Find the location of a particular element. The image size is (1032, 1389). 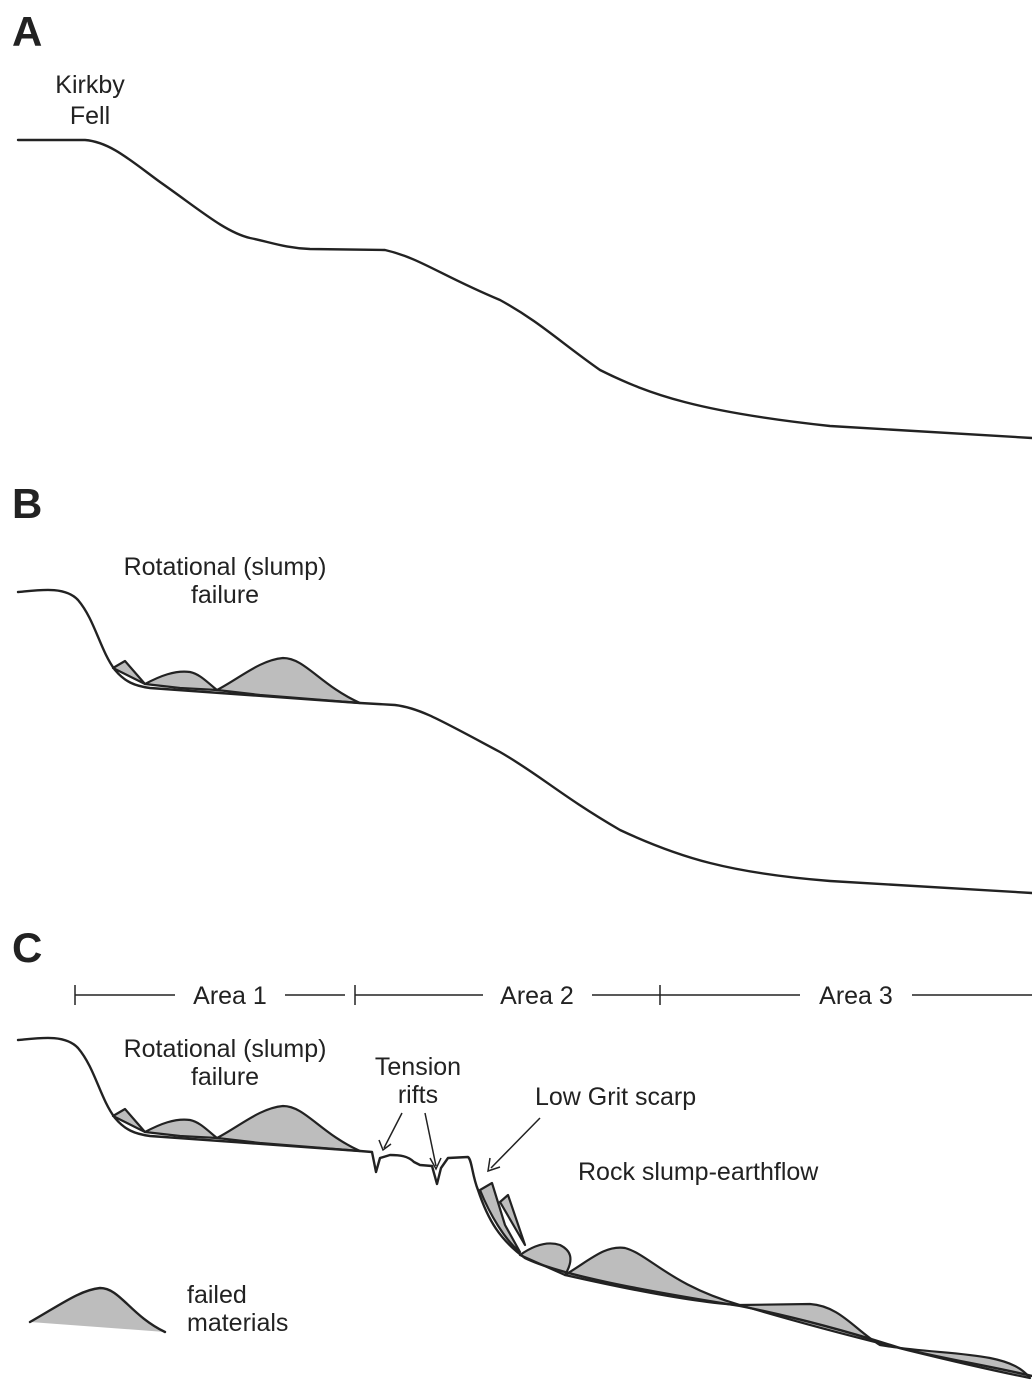

legend-label: materials is located at coordinates (237, 1323).